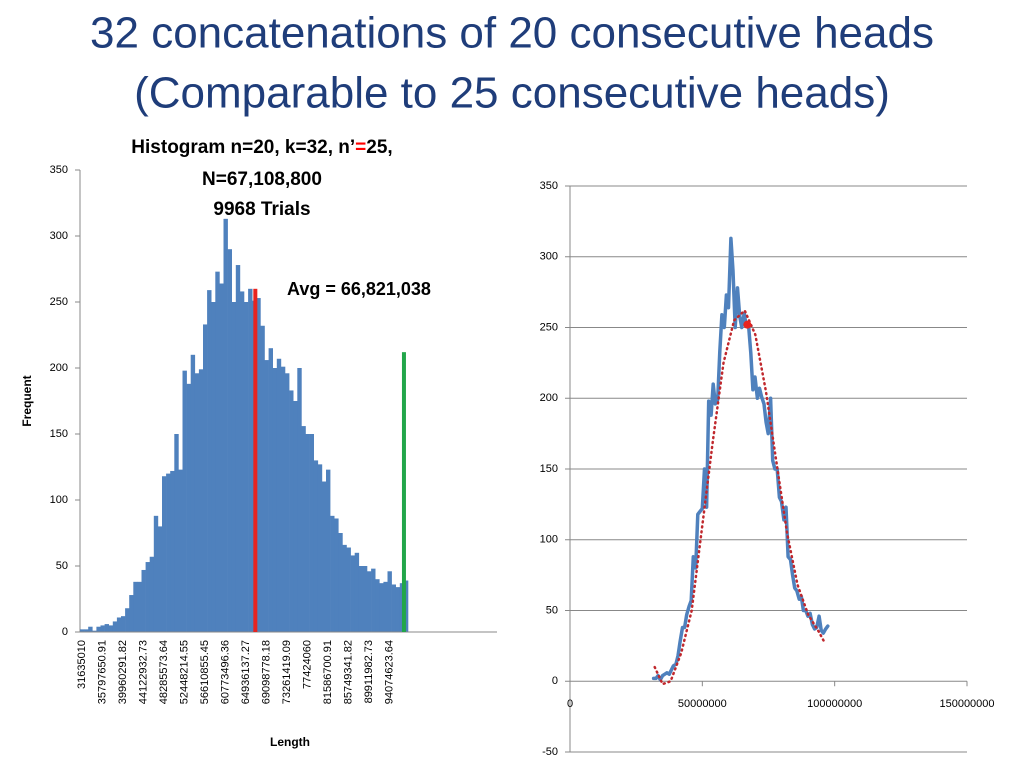 This screenshot has width=1024, height=768. I want to click on trend-line, so click(739, 497).